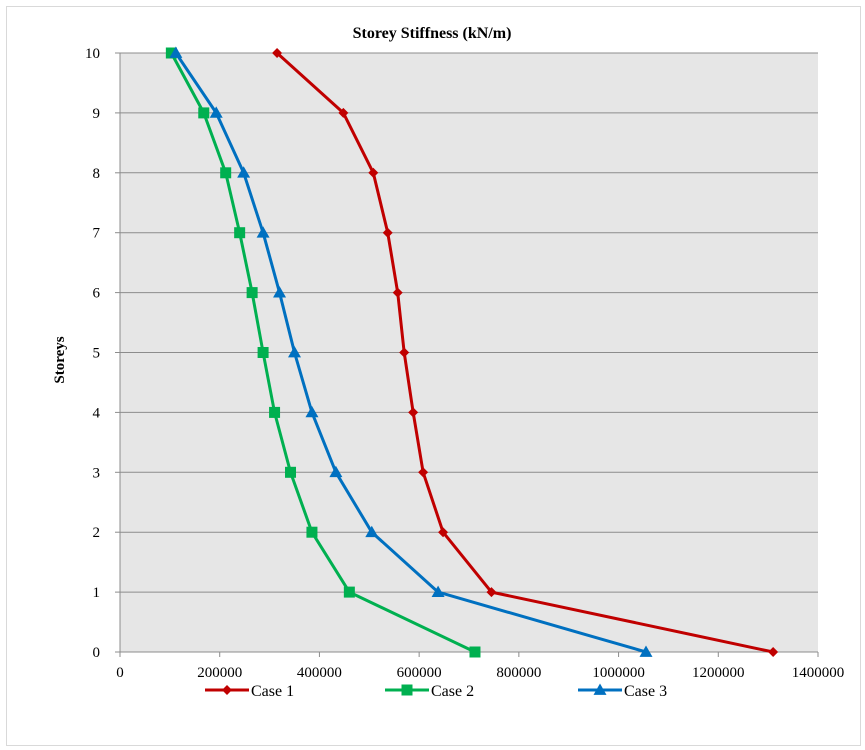 The image size is (865, 750). What do you see at coordinates (97, 294) in the screenshot?
I see `y-tick-label: 6` at bounding box center [97, 294].